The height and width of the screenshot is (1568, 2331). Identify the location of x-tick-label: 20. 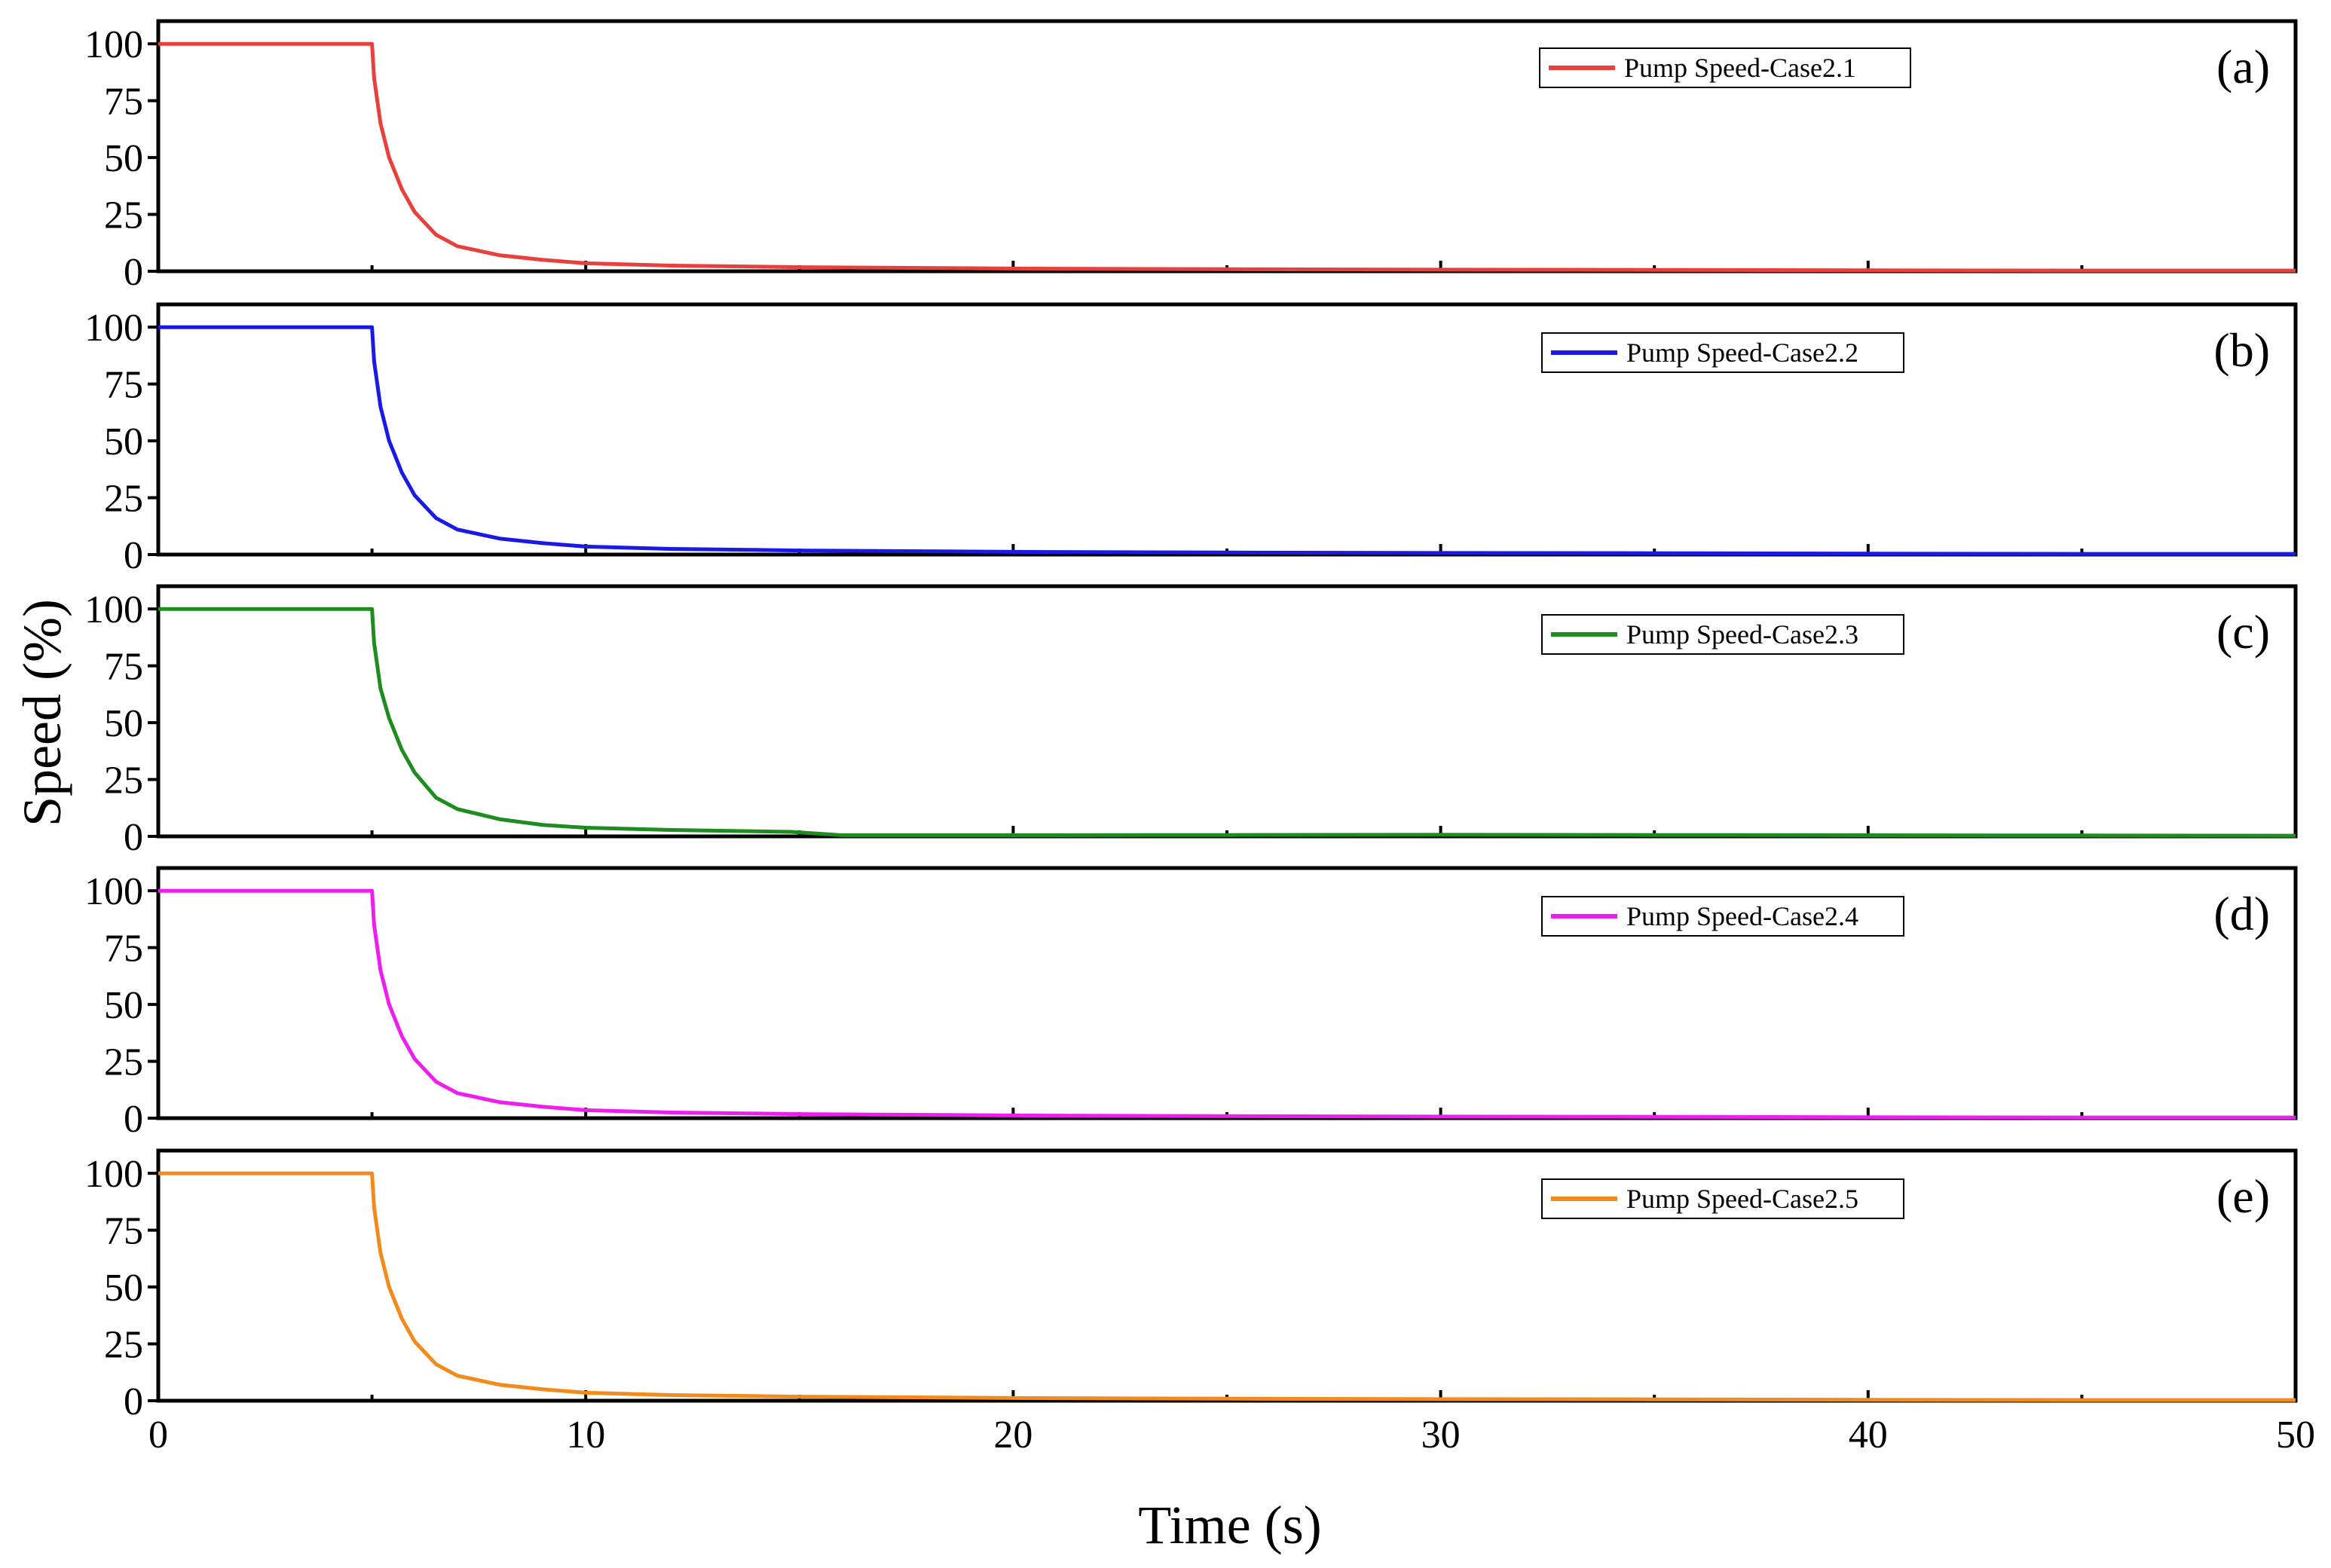
(1012, 1435).